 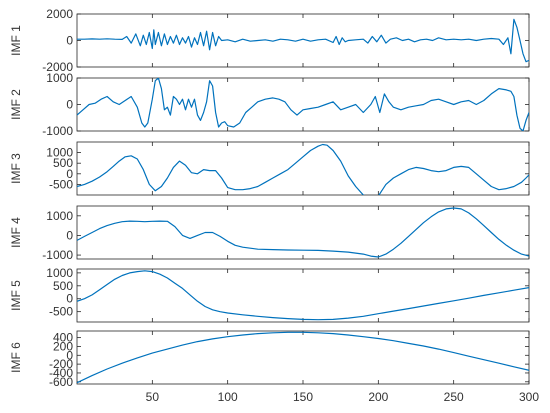 I want to click on imf-4-ylabel: IMF 4, so click(x=16, y=232).